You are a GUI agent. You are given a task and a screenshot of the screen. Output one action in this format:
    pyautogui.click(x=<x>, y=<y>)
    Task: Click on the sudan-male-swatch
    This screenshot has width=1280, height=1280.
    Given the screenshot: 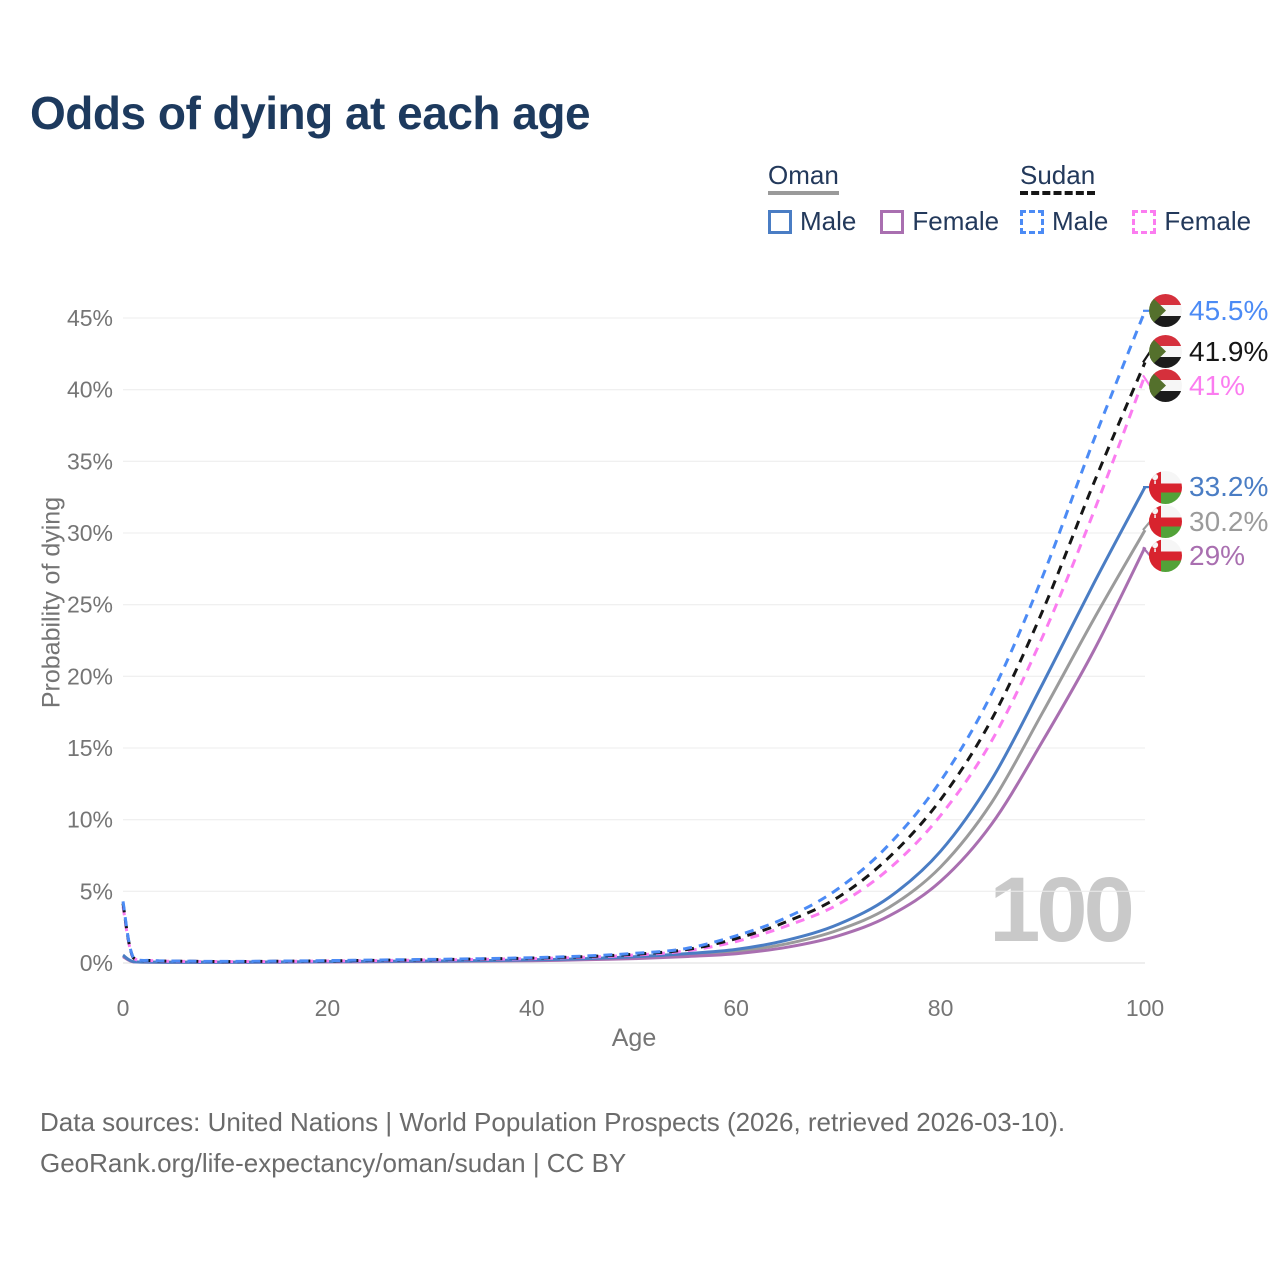 What is the action you would take?
    pyautogui.click(x=1032, y=221)
    